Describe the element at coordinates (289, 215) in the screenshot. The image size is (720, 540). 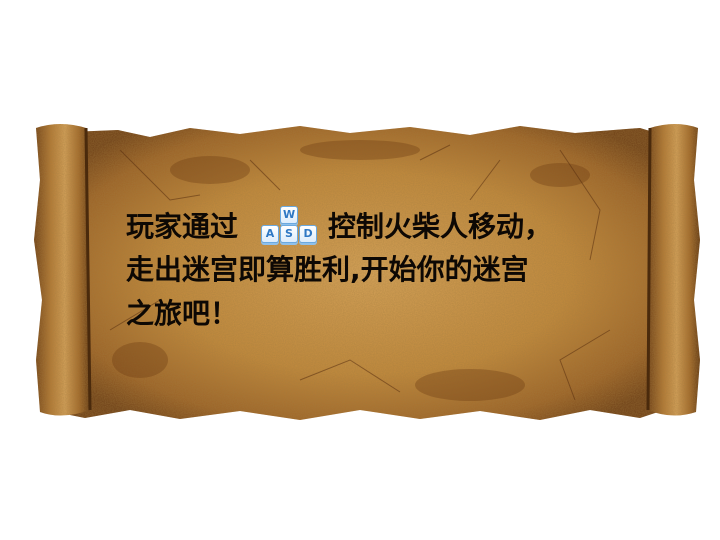
I see `key-w: W` at that location.